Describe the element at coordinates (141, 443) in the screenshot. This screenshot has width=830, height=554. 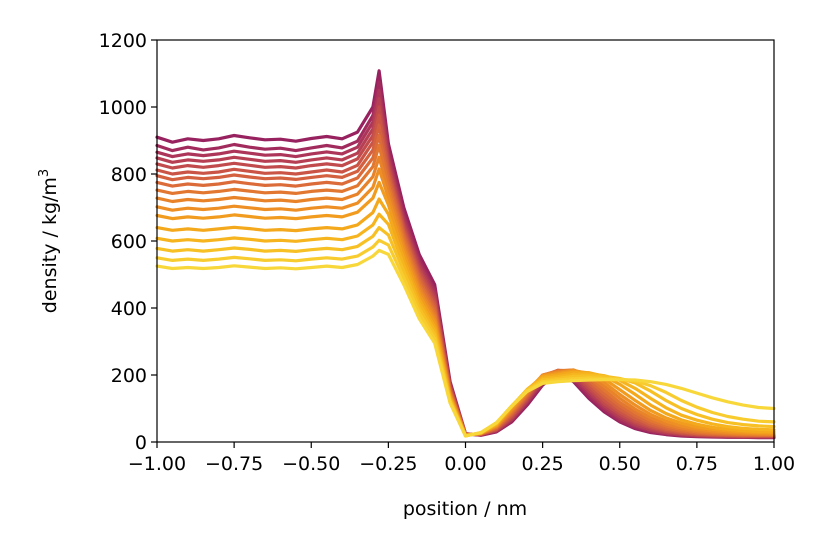
I see `y-tick-label: 0` at that location.